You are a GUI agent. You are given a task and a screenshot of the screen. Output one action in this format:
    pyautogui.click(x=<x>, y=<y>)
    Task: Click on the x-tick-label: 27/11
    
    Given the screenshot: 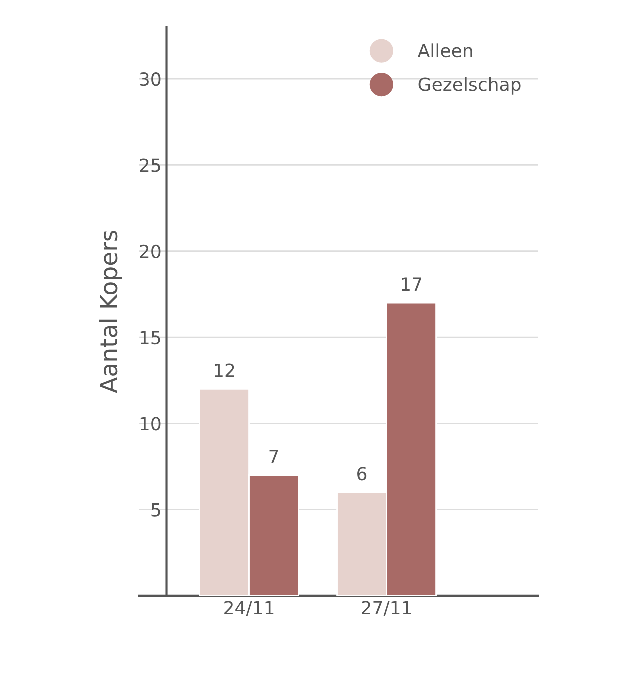 What is the action you would take?
    pyautogui.click(x=387, y=608)
    